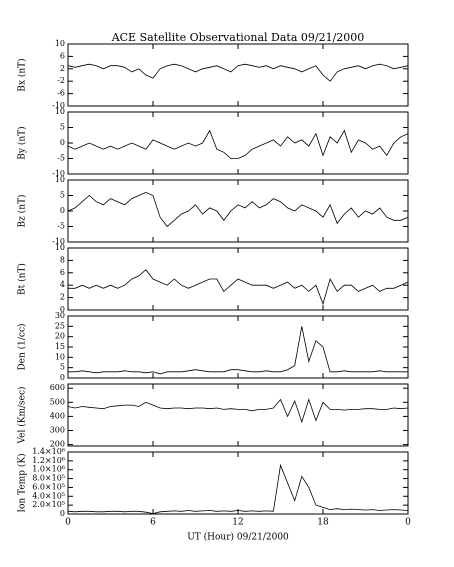 The width and height of the screenshot is (454, 567). What do you see at coordinates (238, 537) in the screenshot?
I see `x-axis-label: UT (Hour) 09/21/2000` at bounding box center [238, 537].